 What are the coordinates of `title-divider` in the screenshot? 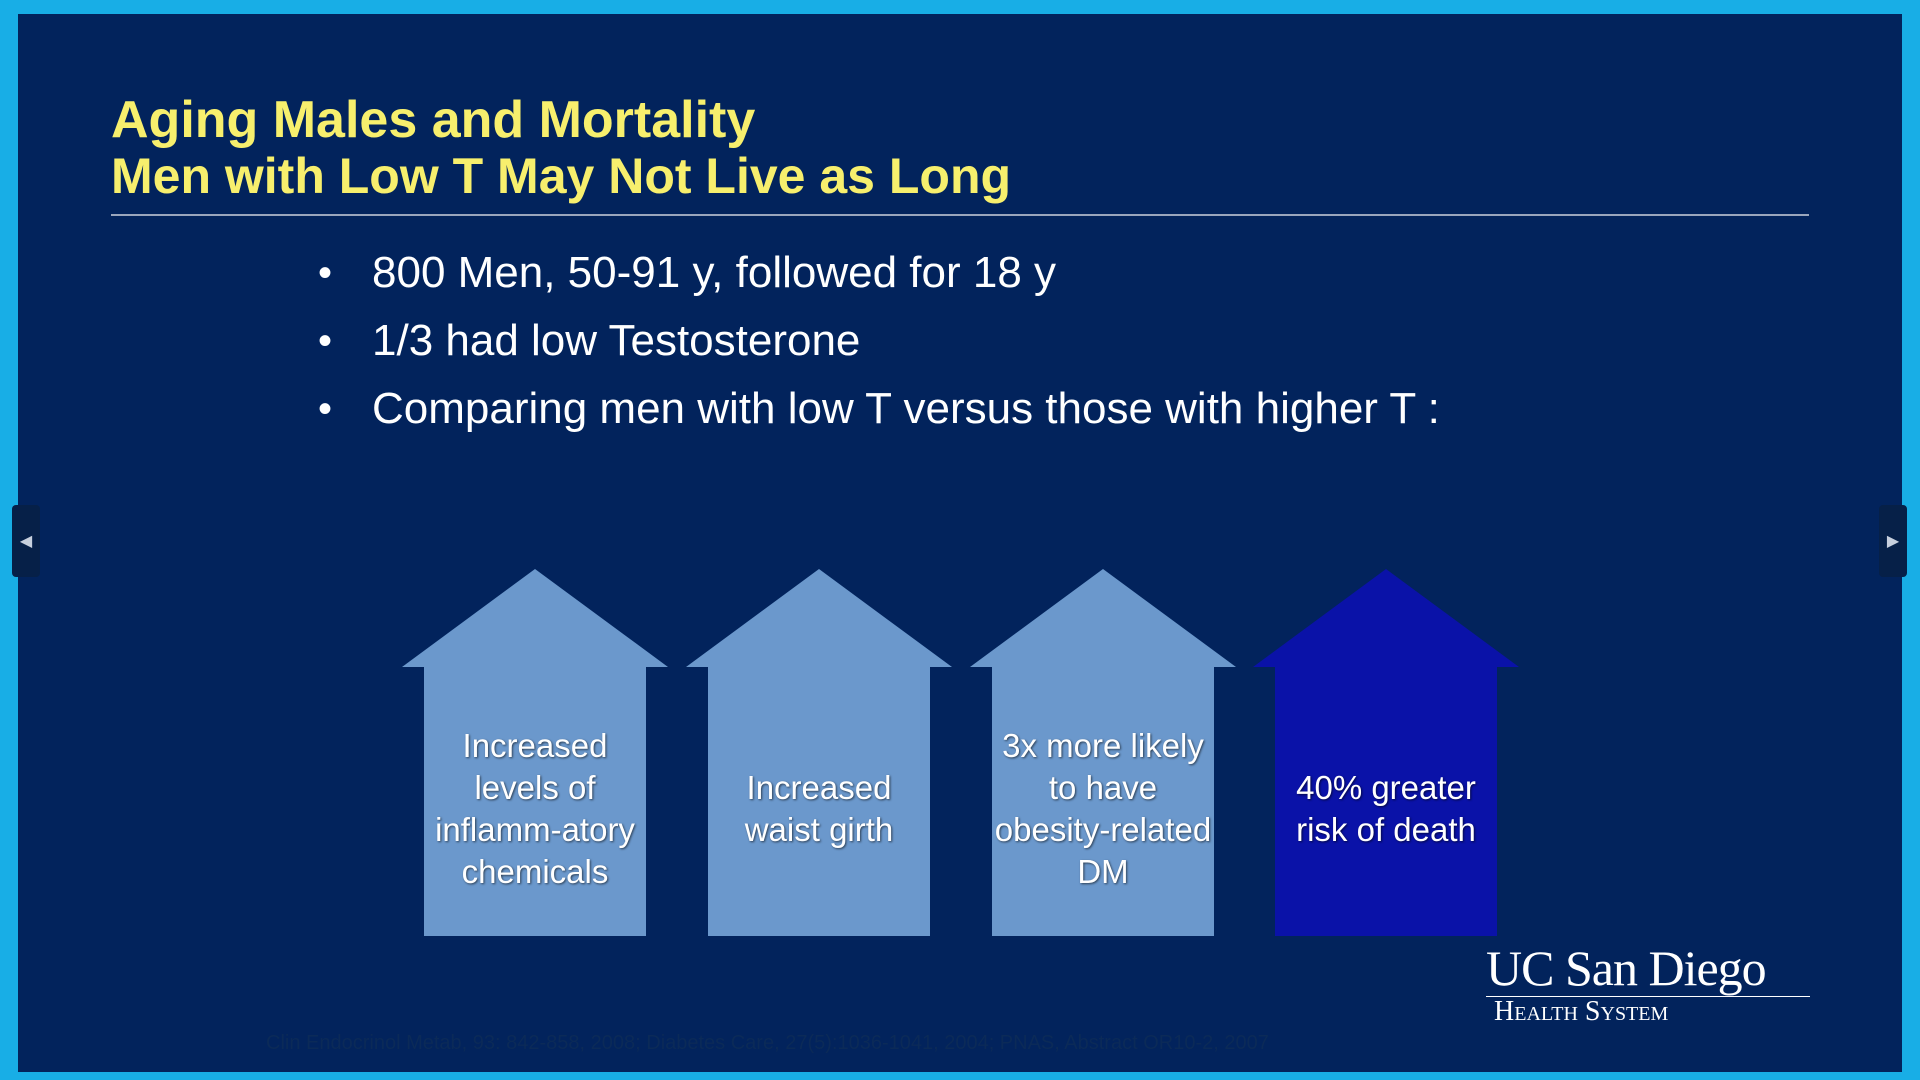 It's located at (960, 215).